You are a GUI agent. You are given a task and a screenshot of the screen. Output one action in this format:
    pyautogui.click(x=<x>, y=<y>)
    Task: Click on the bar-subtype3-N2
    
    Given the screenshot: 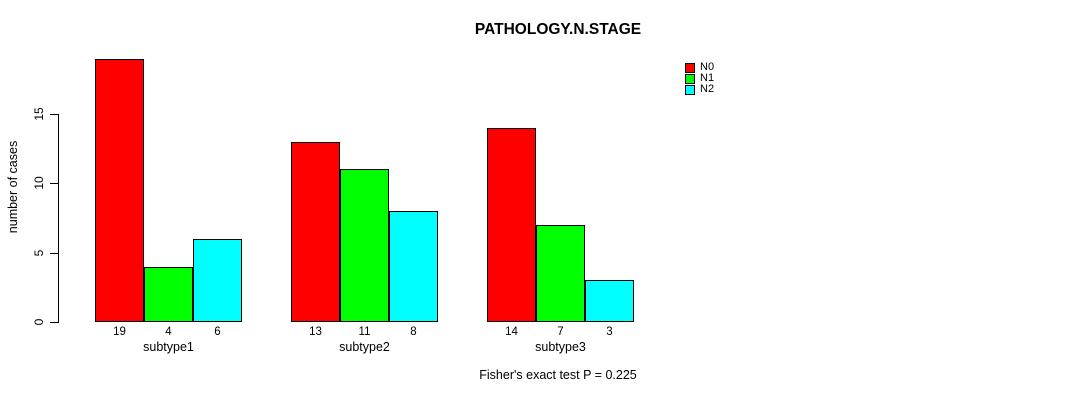 What is the action you would take?
    pyautogui.click(x=609, y=301)
    